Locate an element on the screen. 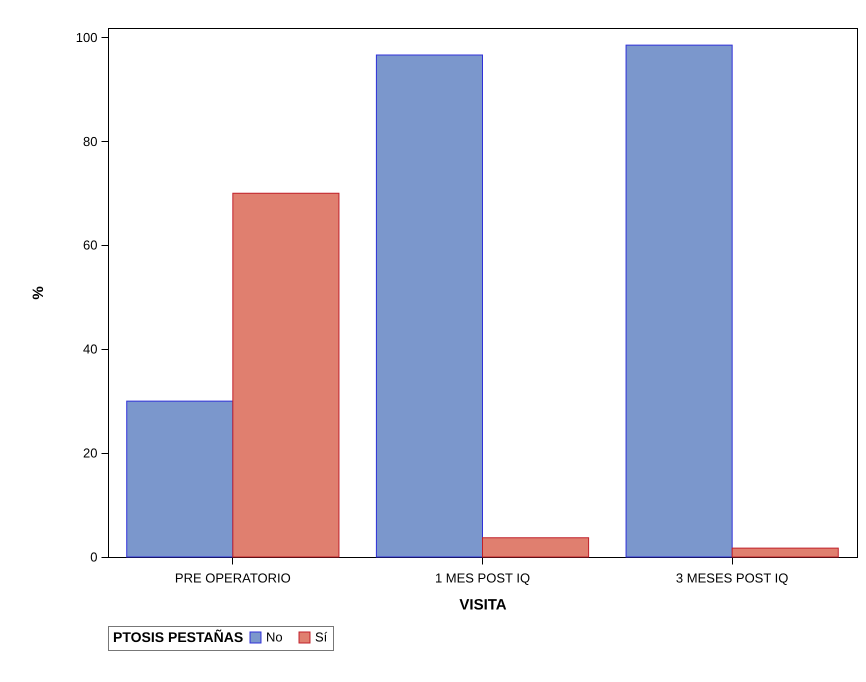 This screenshot has height=682, width=866. y-tick-label: 0 is located at coordinates (94, 557).